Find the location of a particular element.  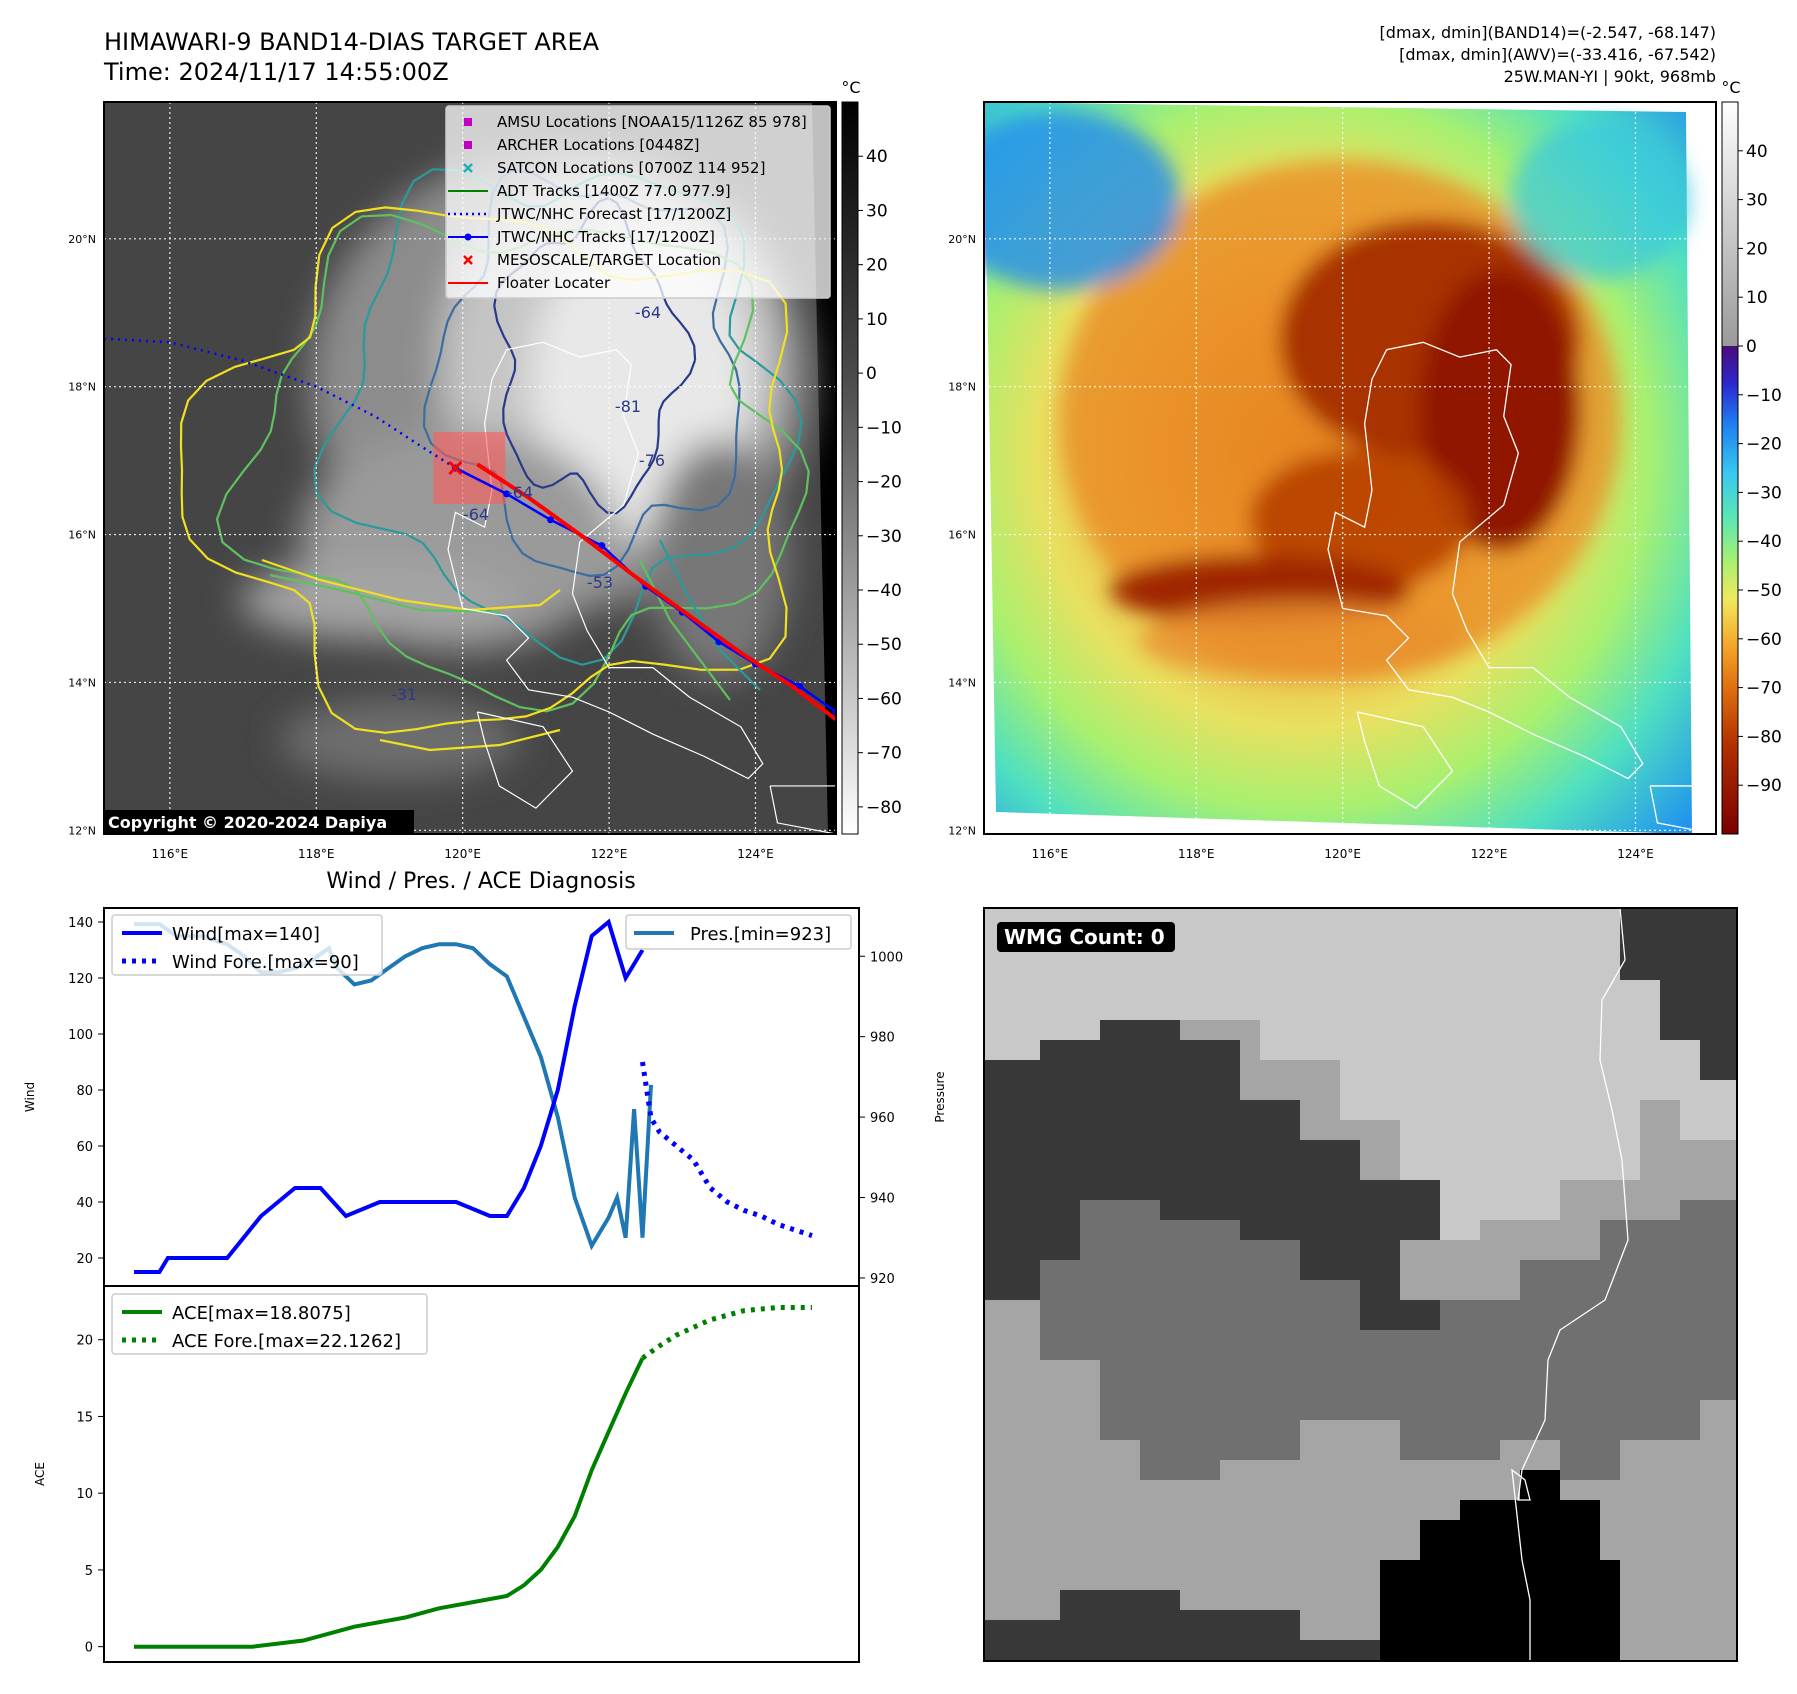

colorbar-tick-label: −20 is located at coordinates (884, 483).